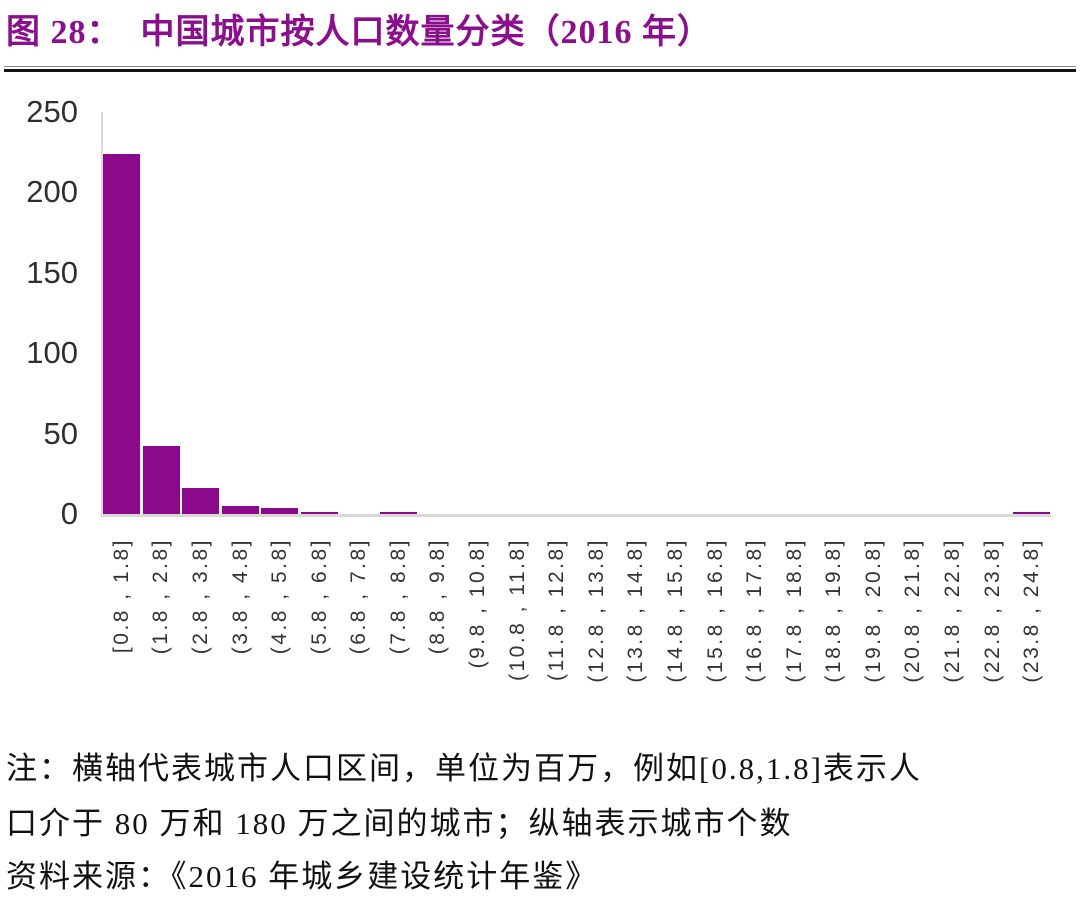 The width and height of the screenshot is (1080, 907). What do you see at coordinates (280, 596) in the screenshot?
I see `x-tick-label: (4.8 , 5.8]` at bounding box center [280, 596].